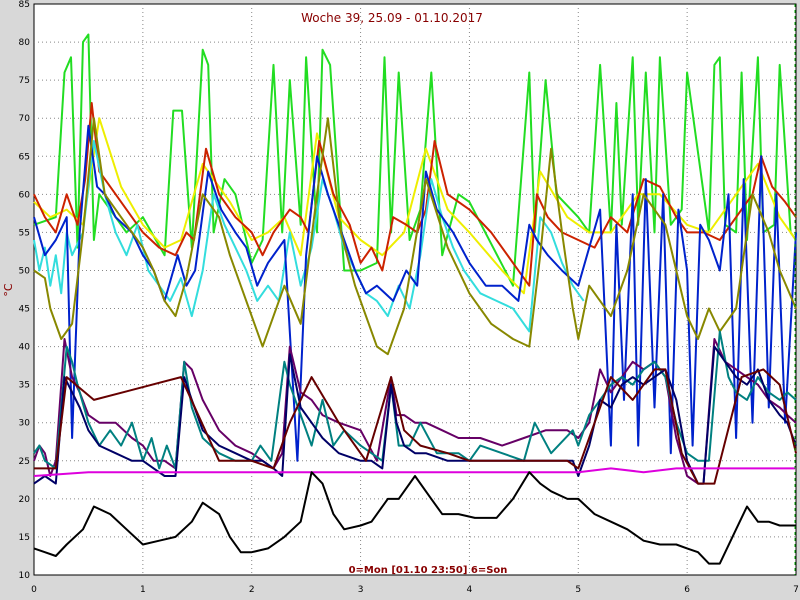 This screenshot has height=600, width=800. What do you see at coordinates (25, 424) in the screenshot?
I see `y-tick-label: 30` at bounding box center [25, 424].